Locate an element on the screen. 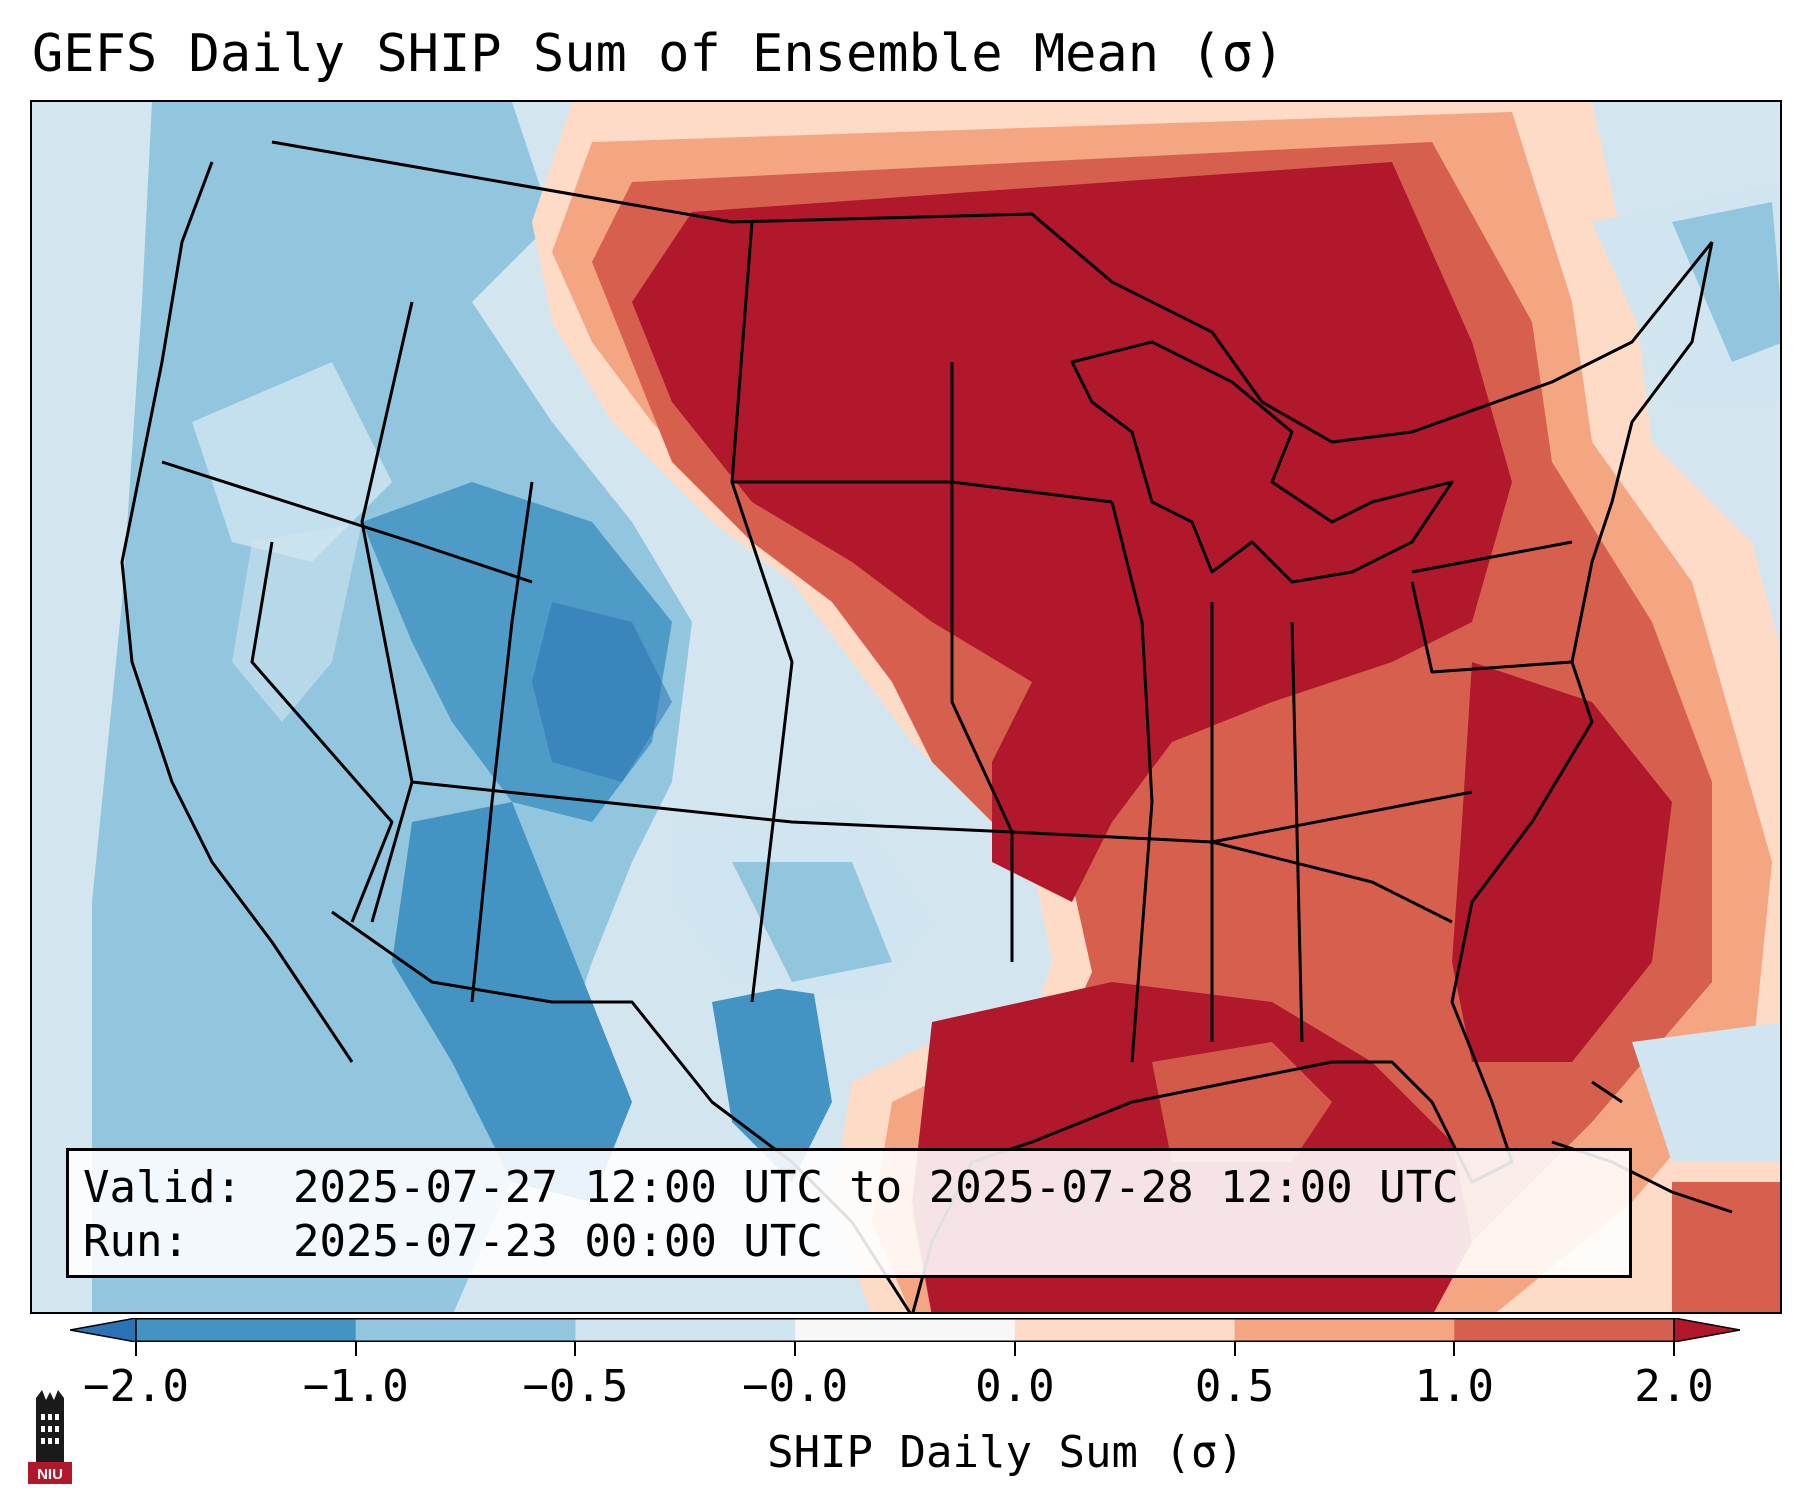 The width and height of the screenshot is (1803, 1506). logo-text: NIU is located at coordinates (50, 1474).